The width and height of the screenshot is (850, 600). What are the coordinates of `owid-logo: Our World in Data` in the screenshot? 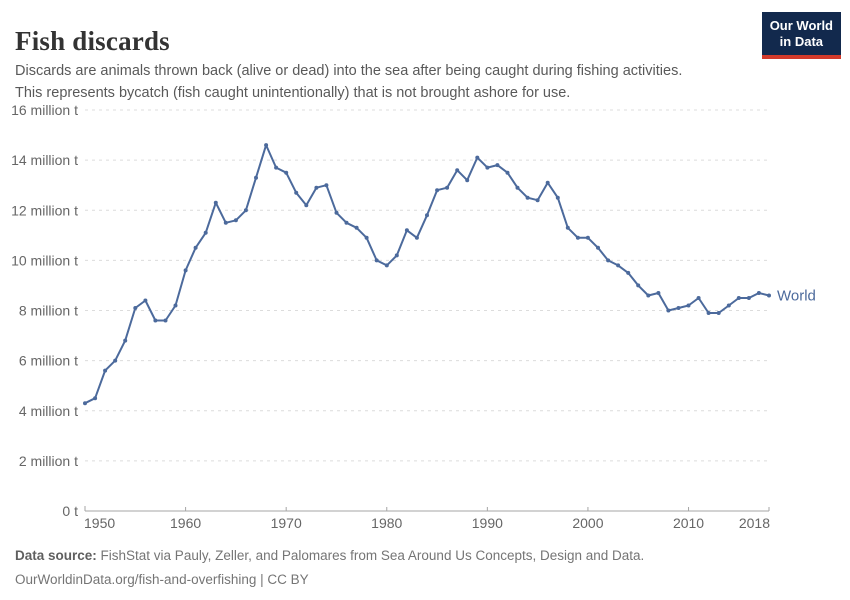 It's located at (801, 35).